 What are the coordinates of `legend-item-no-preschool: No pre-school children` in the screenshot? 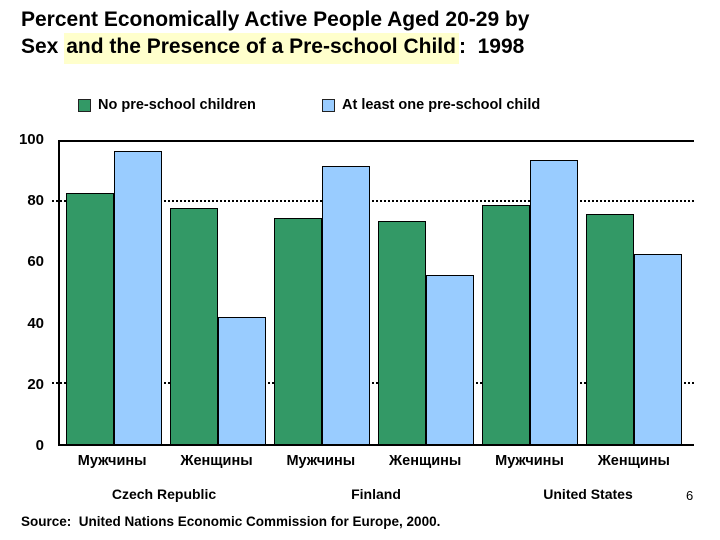 It's located at (167, 105).